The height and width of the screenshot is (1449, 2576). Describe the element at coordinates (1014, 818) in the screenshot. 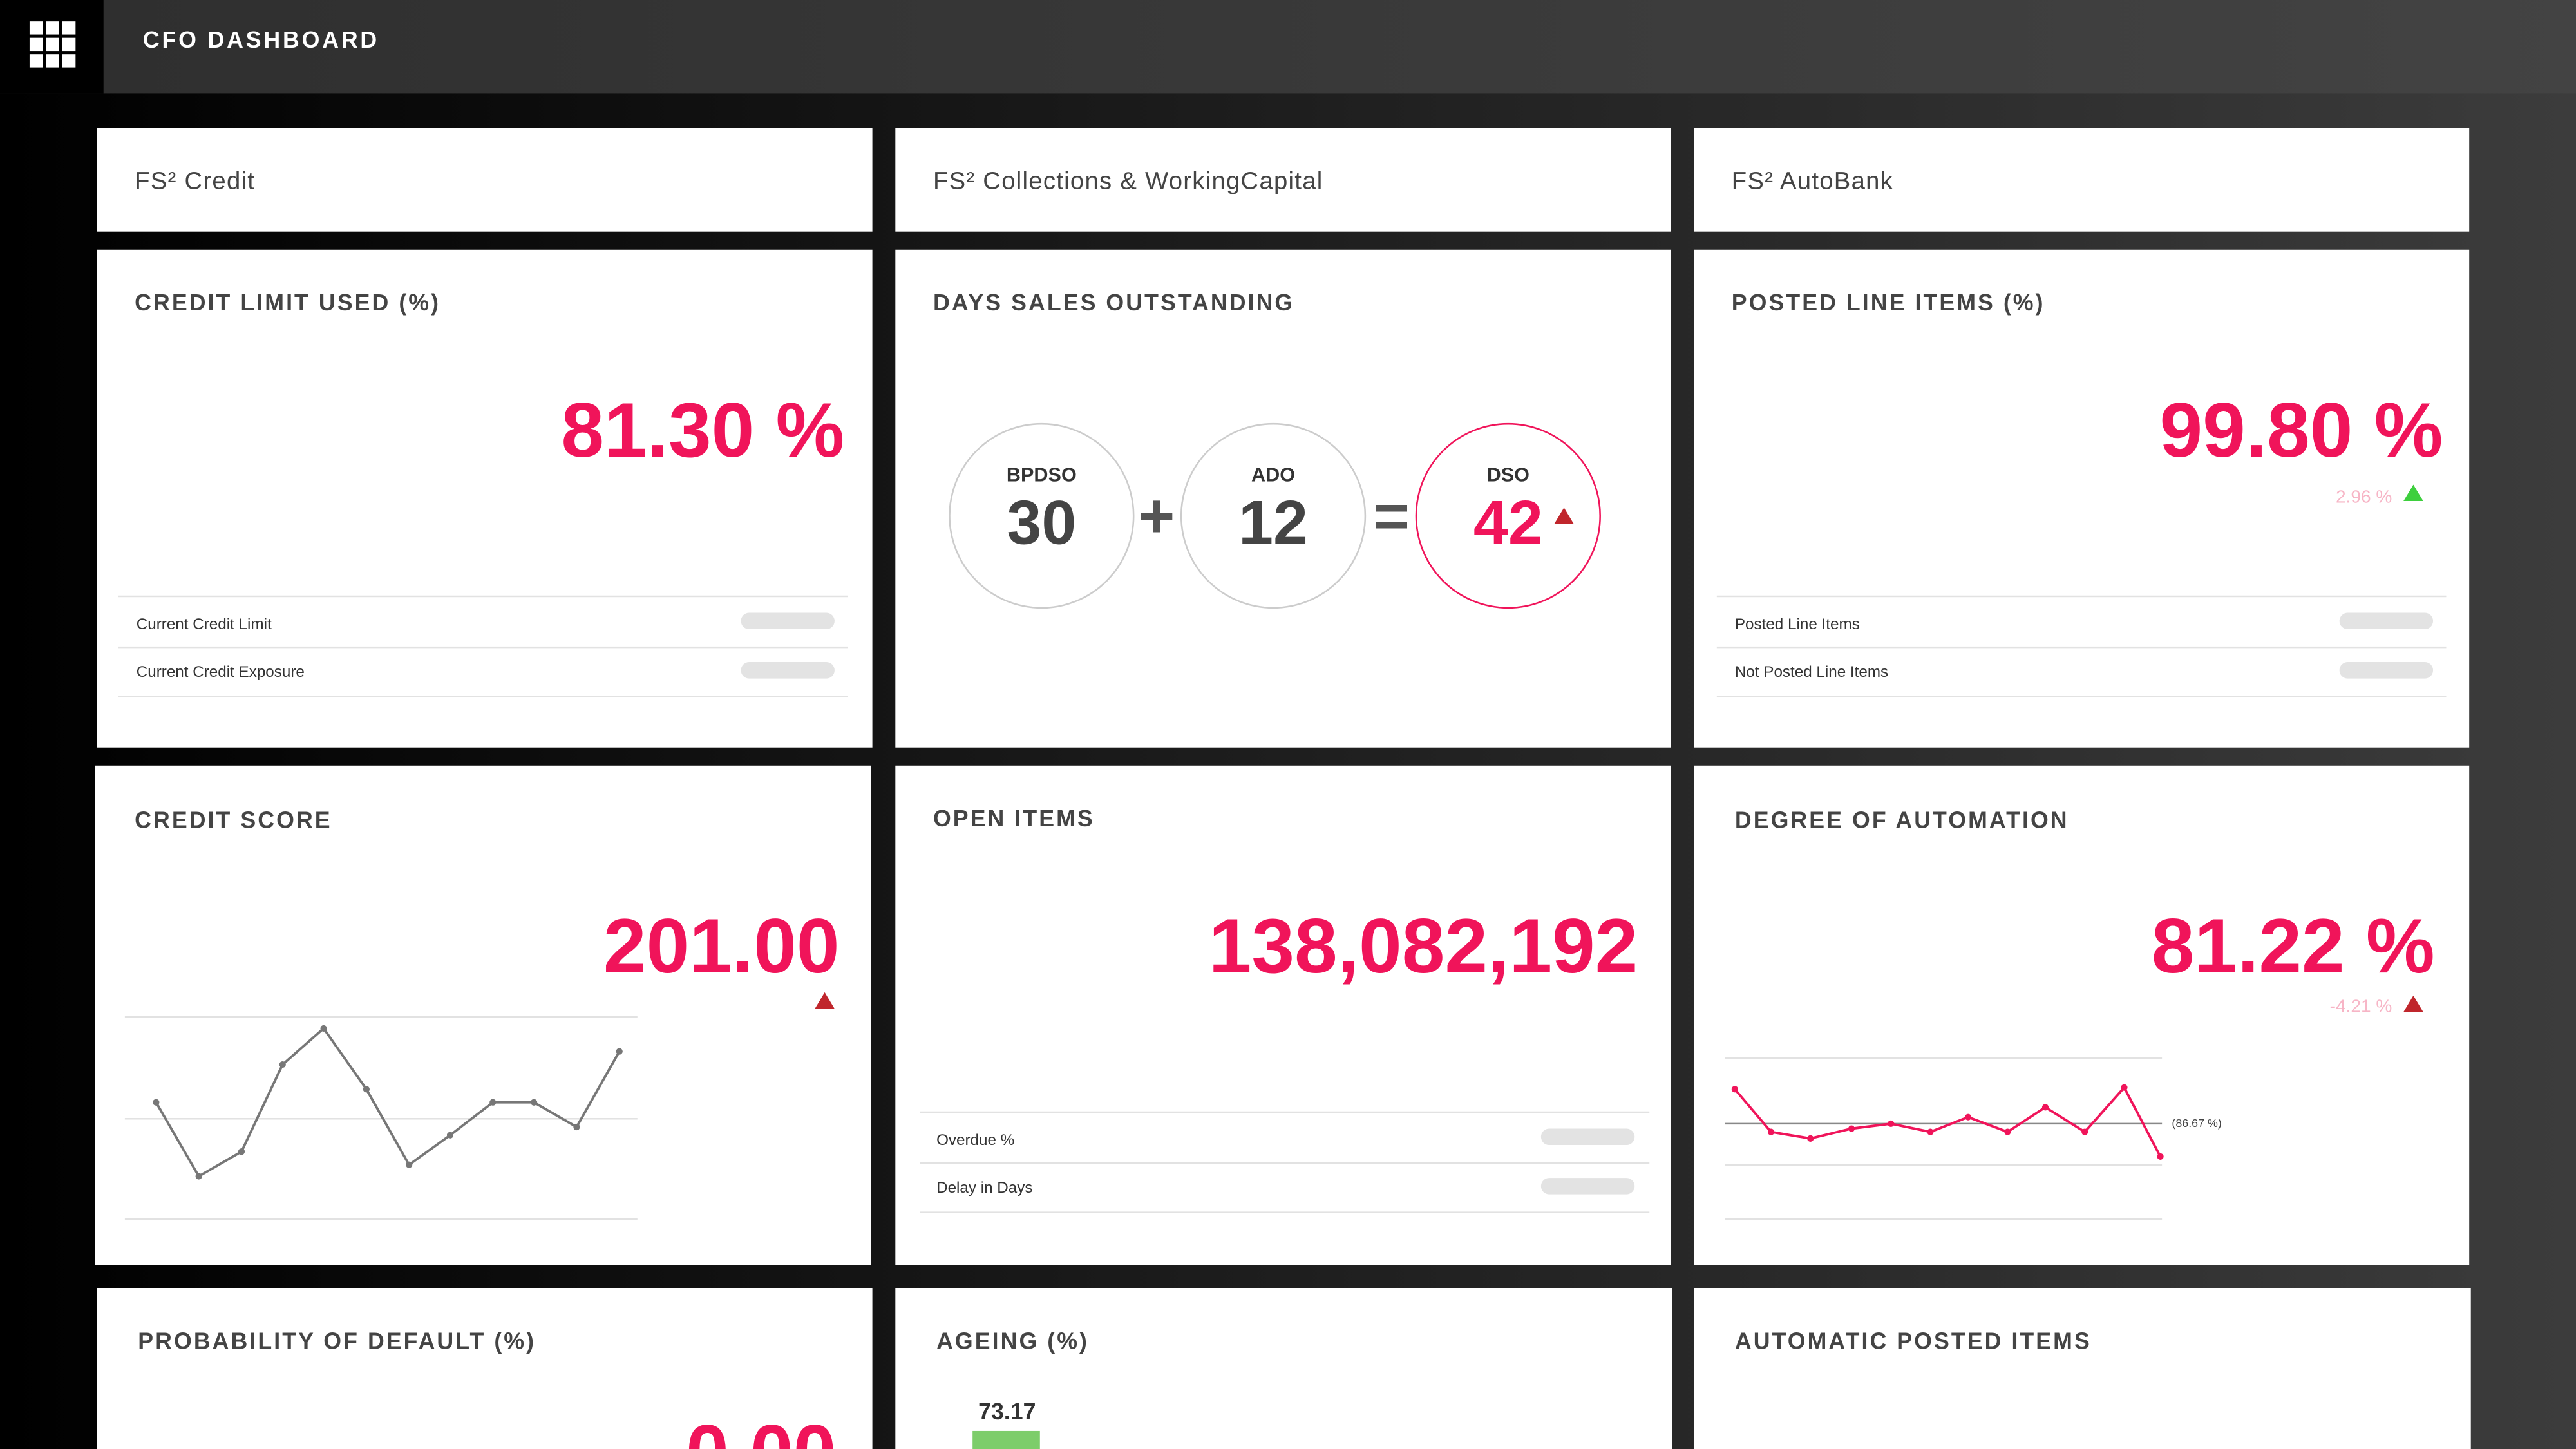

I see `card-title: OPEN ITEMS` at that location.